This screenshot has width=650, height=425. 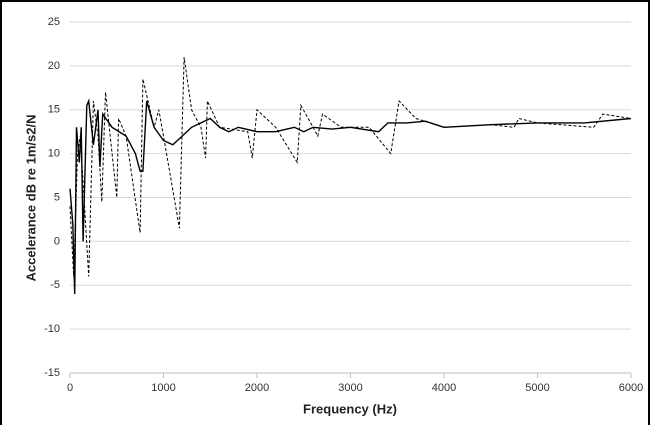 What do you see at coordinates (57, 241) in the screenshot?
I see `y-tick-label: 0` at bounding box center [57, 241].